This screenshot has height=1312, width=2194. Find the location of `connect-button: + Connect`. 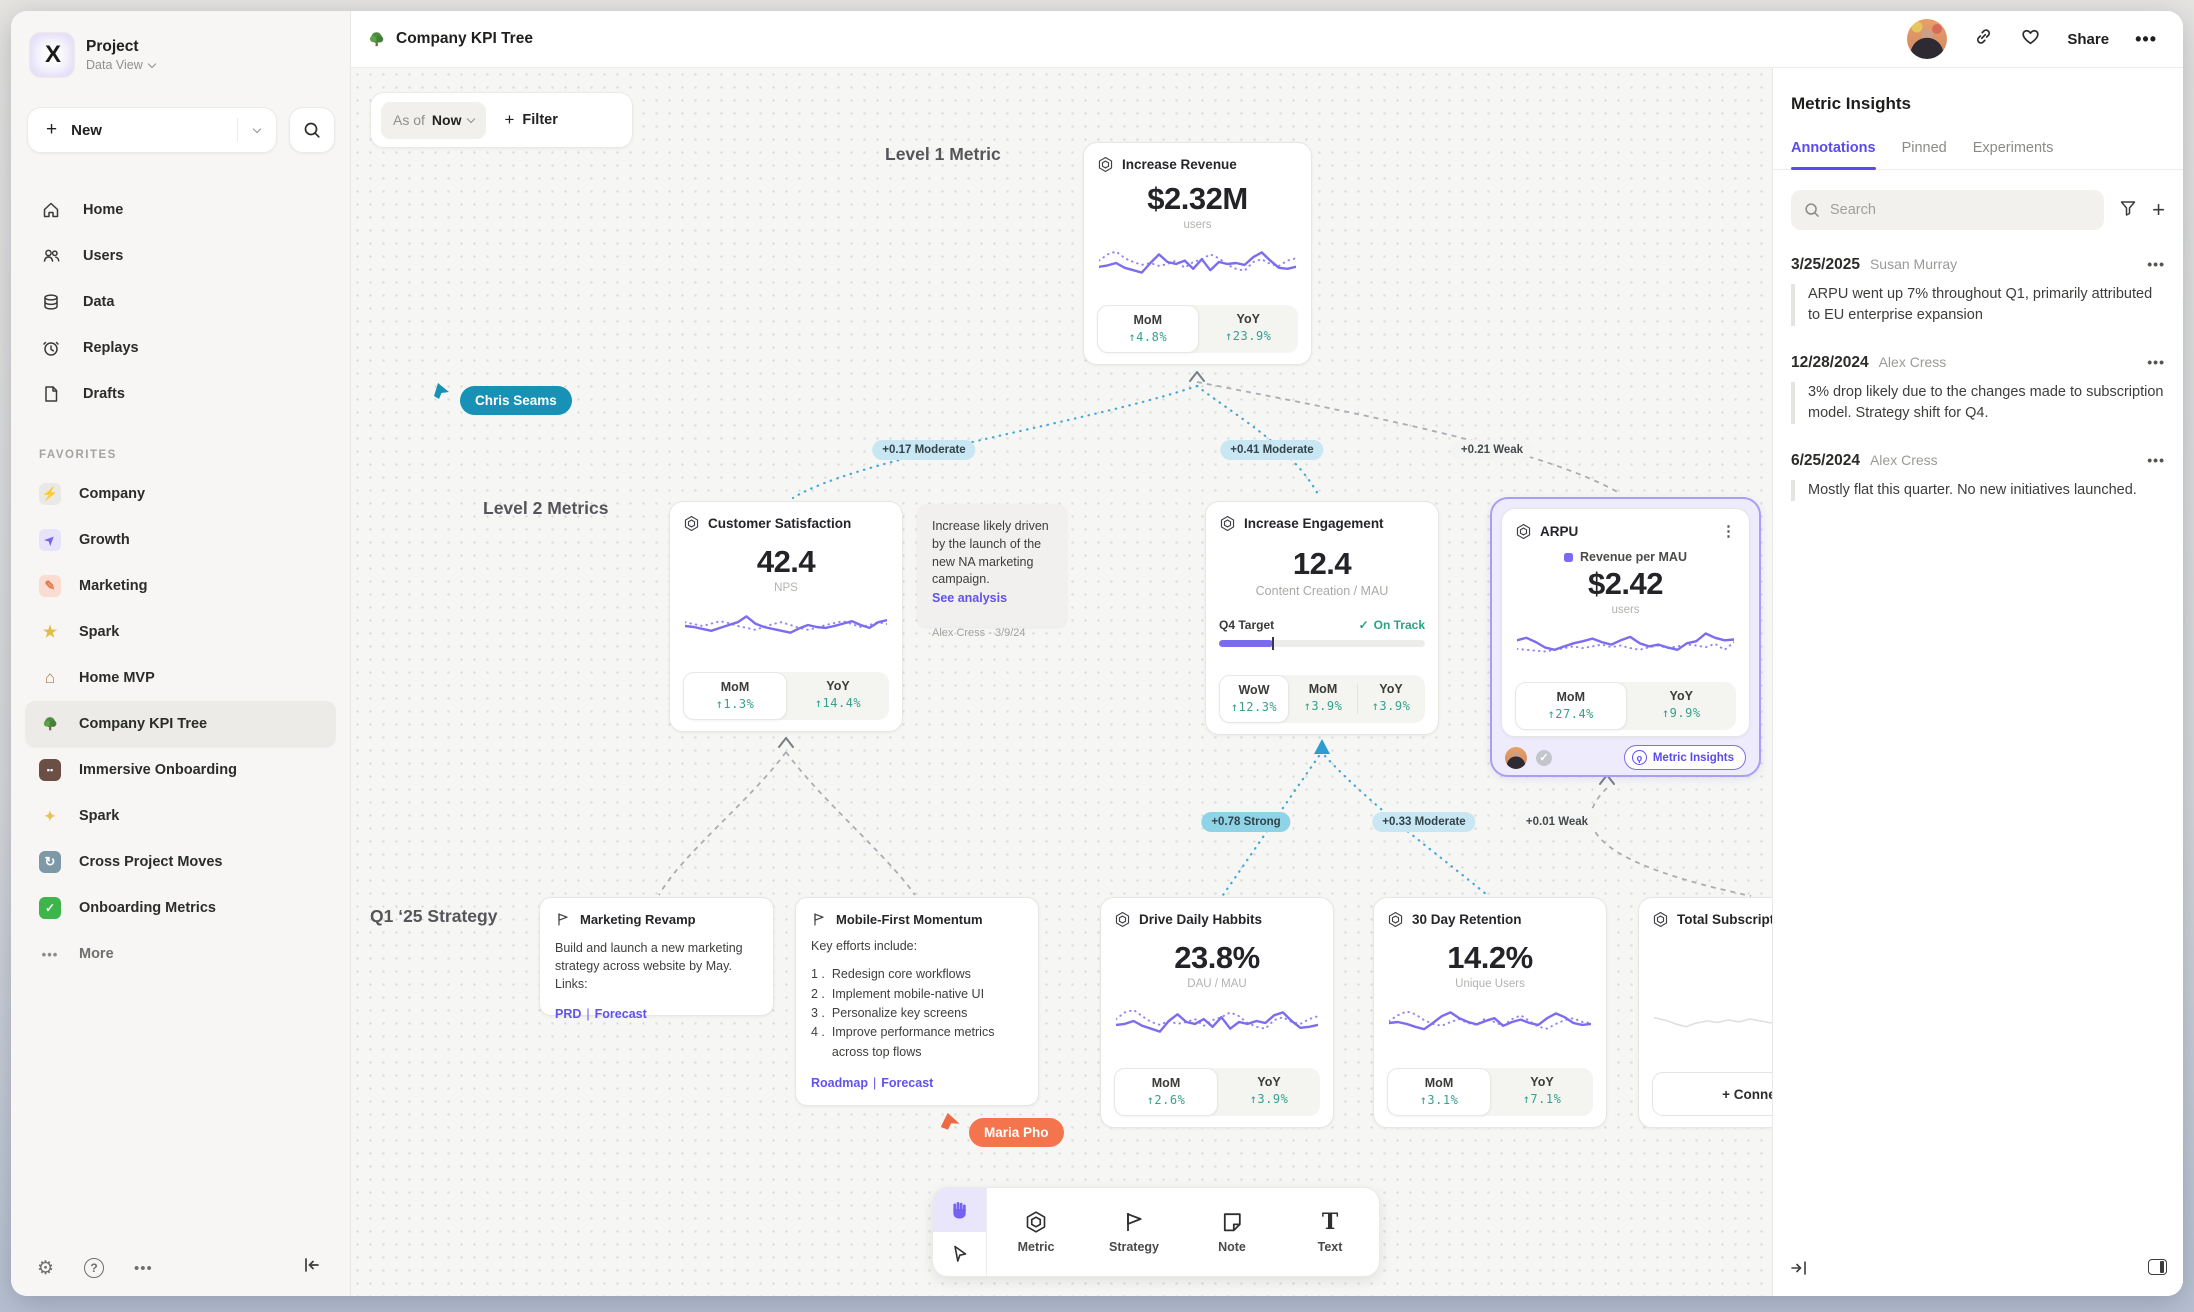

connect-button: + Connect is located at coordinates (1712, 1094).